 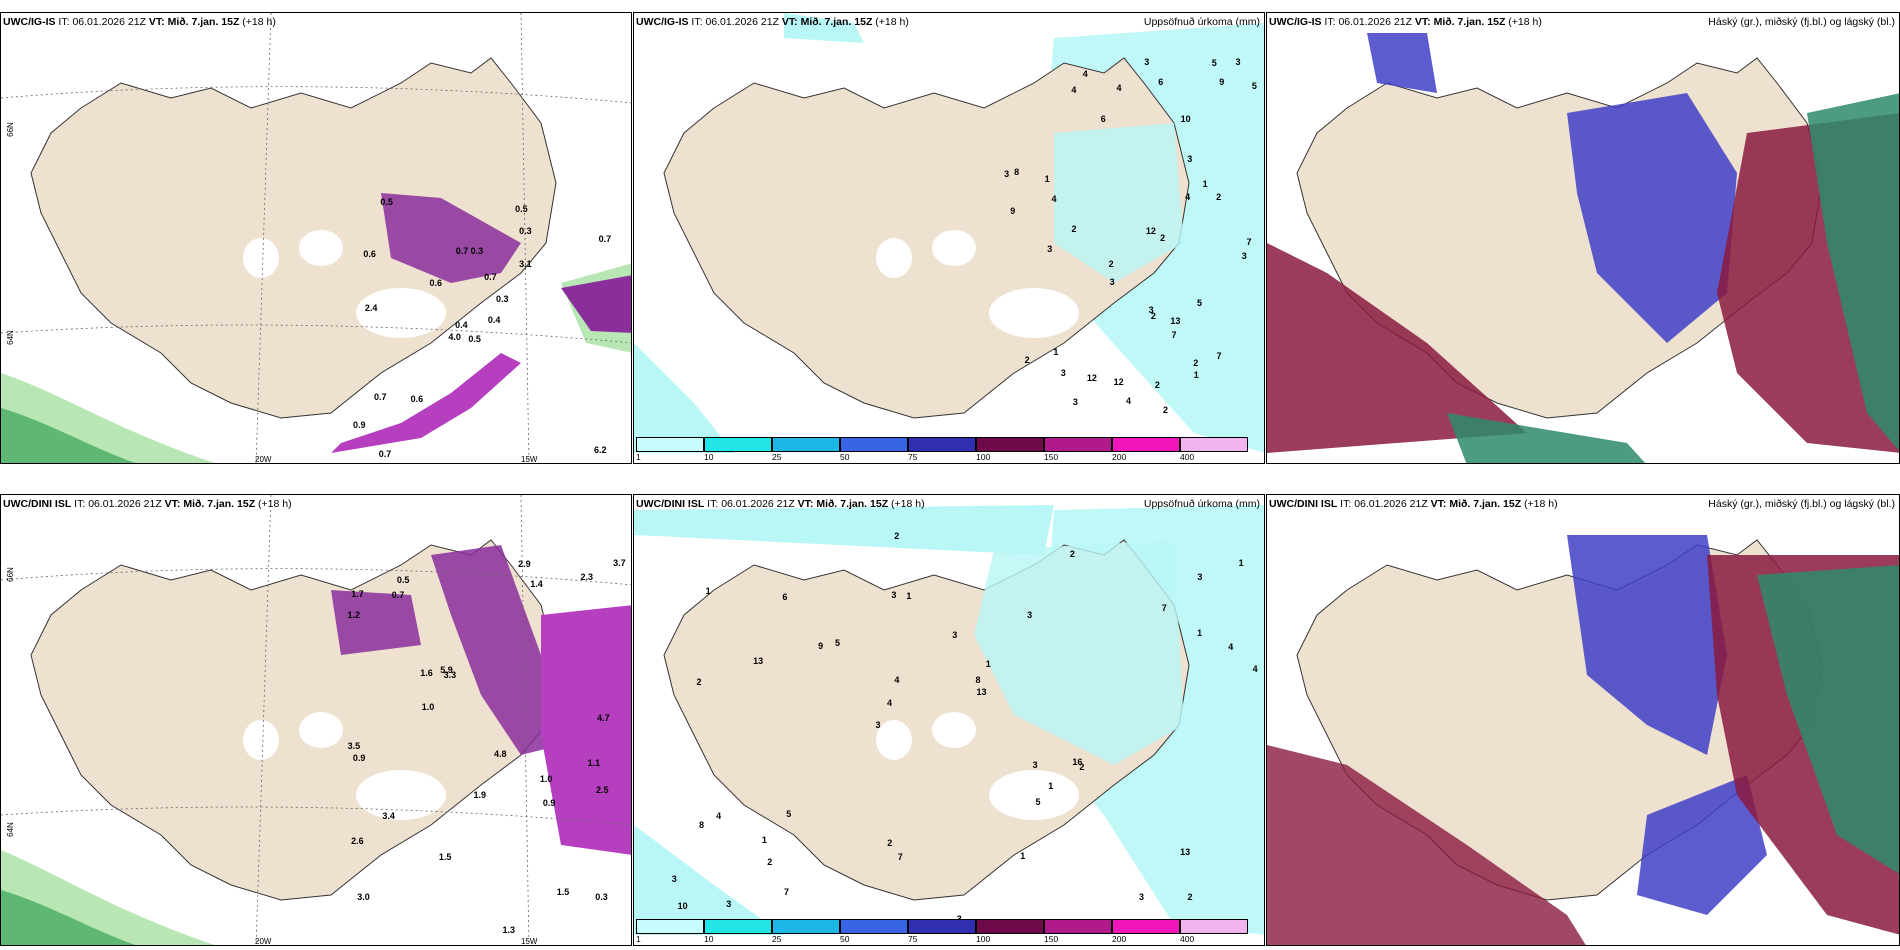 I want to click on map-value-label: 3.1, so click(x=525, y=263).